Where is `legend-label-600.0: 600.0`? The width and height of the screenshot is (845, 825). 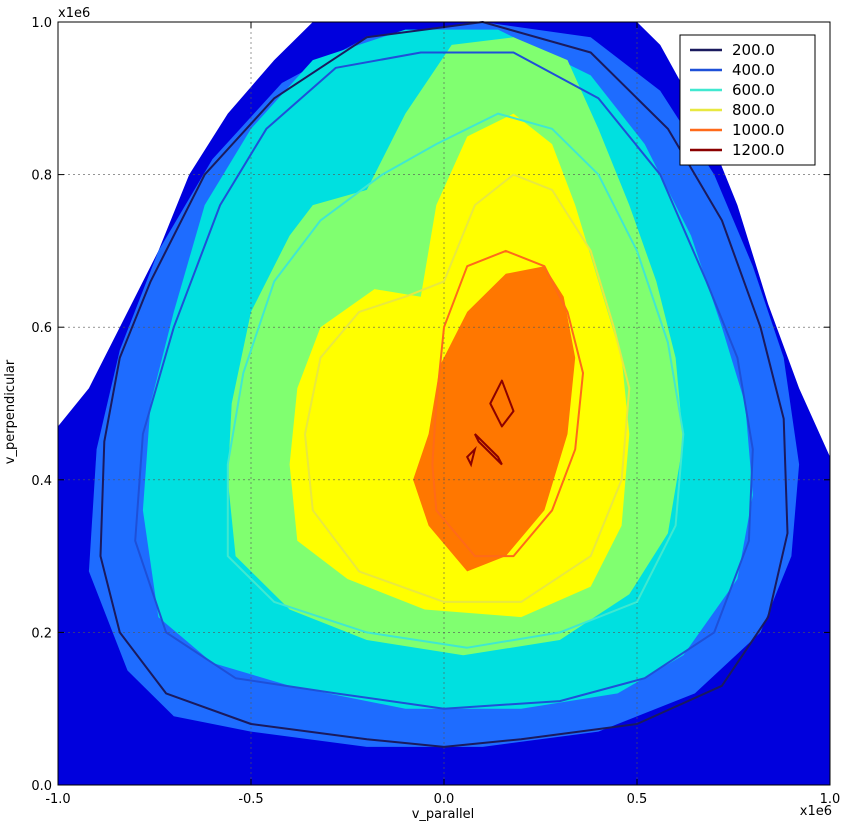 legend-label-600.0: 600.0 is located at coordinates (753, 90).